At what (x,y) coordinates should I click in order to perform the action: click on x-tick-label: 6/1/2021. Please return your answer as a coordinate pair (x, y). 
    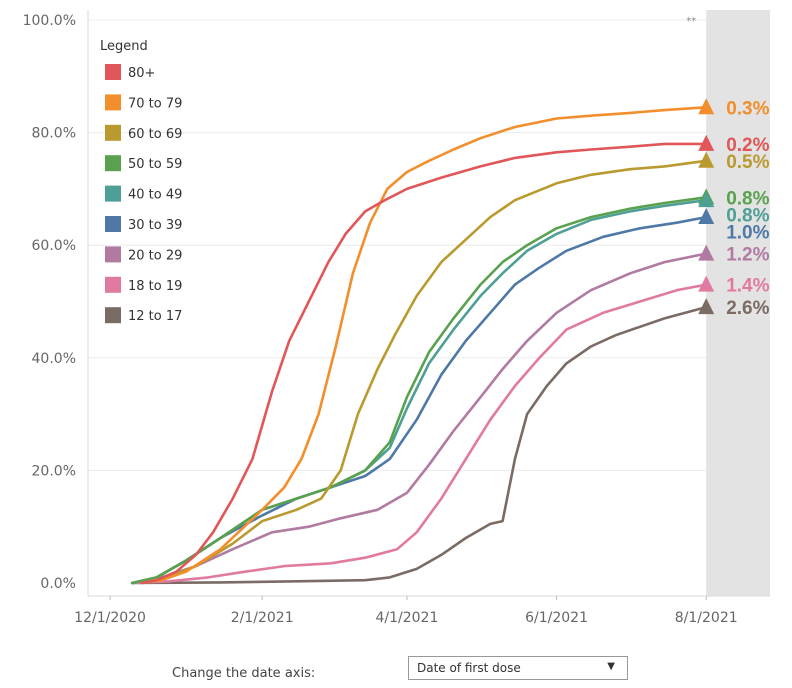
    Looking at the image, I should click on (556, 618).